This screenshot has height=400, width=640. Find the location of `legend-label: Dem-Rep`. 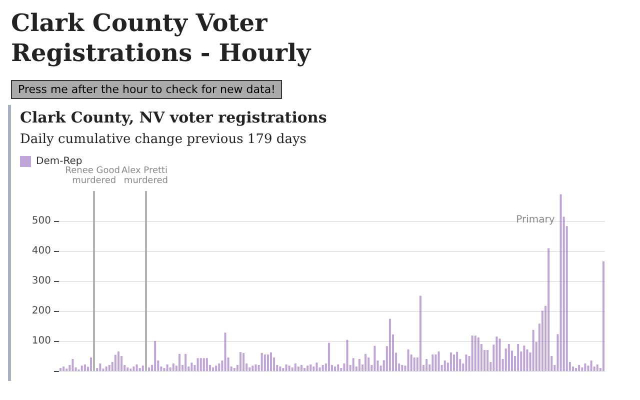

legend-label: Dem-Rep is located at coordinates (59, 161).